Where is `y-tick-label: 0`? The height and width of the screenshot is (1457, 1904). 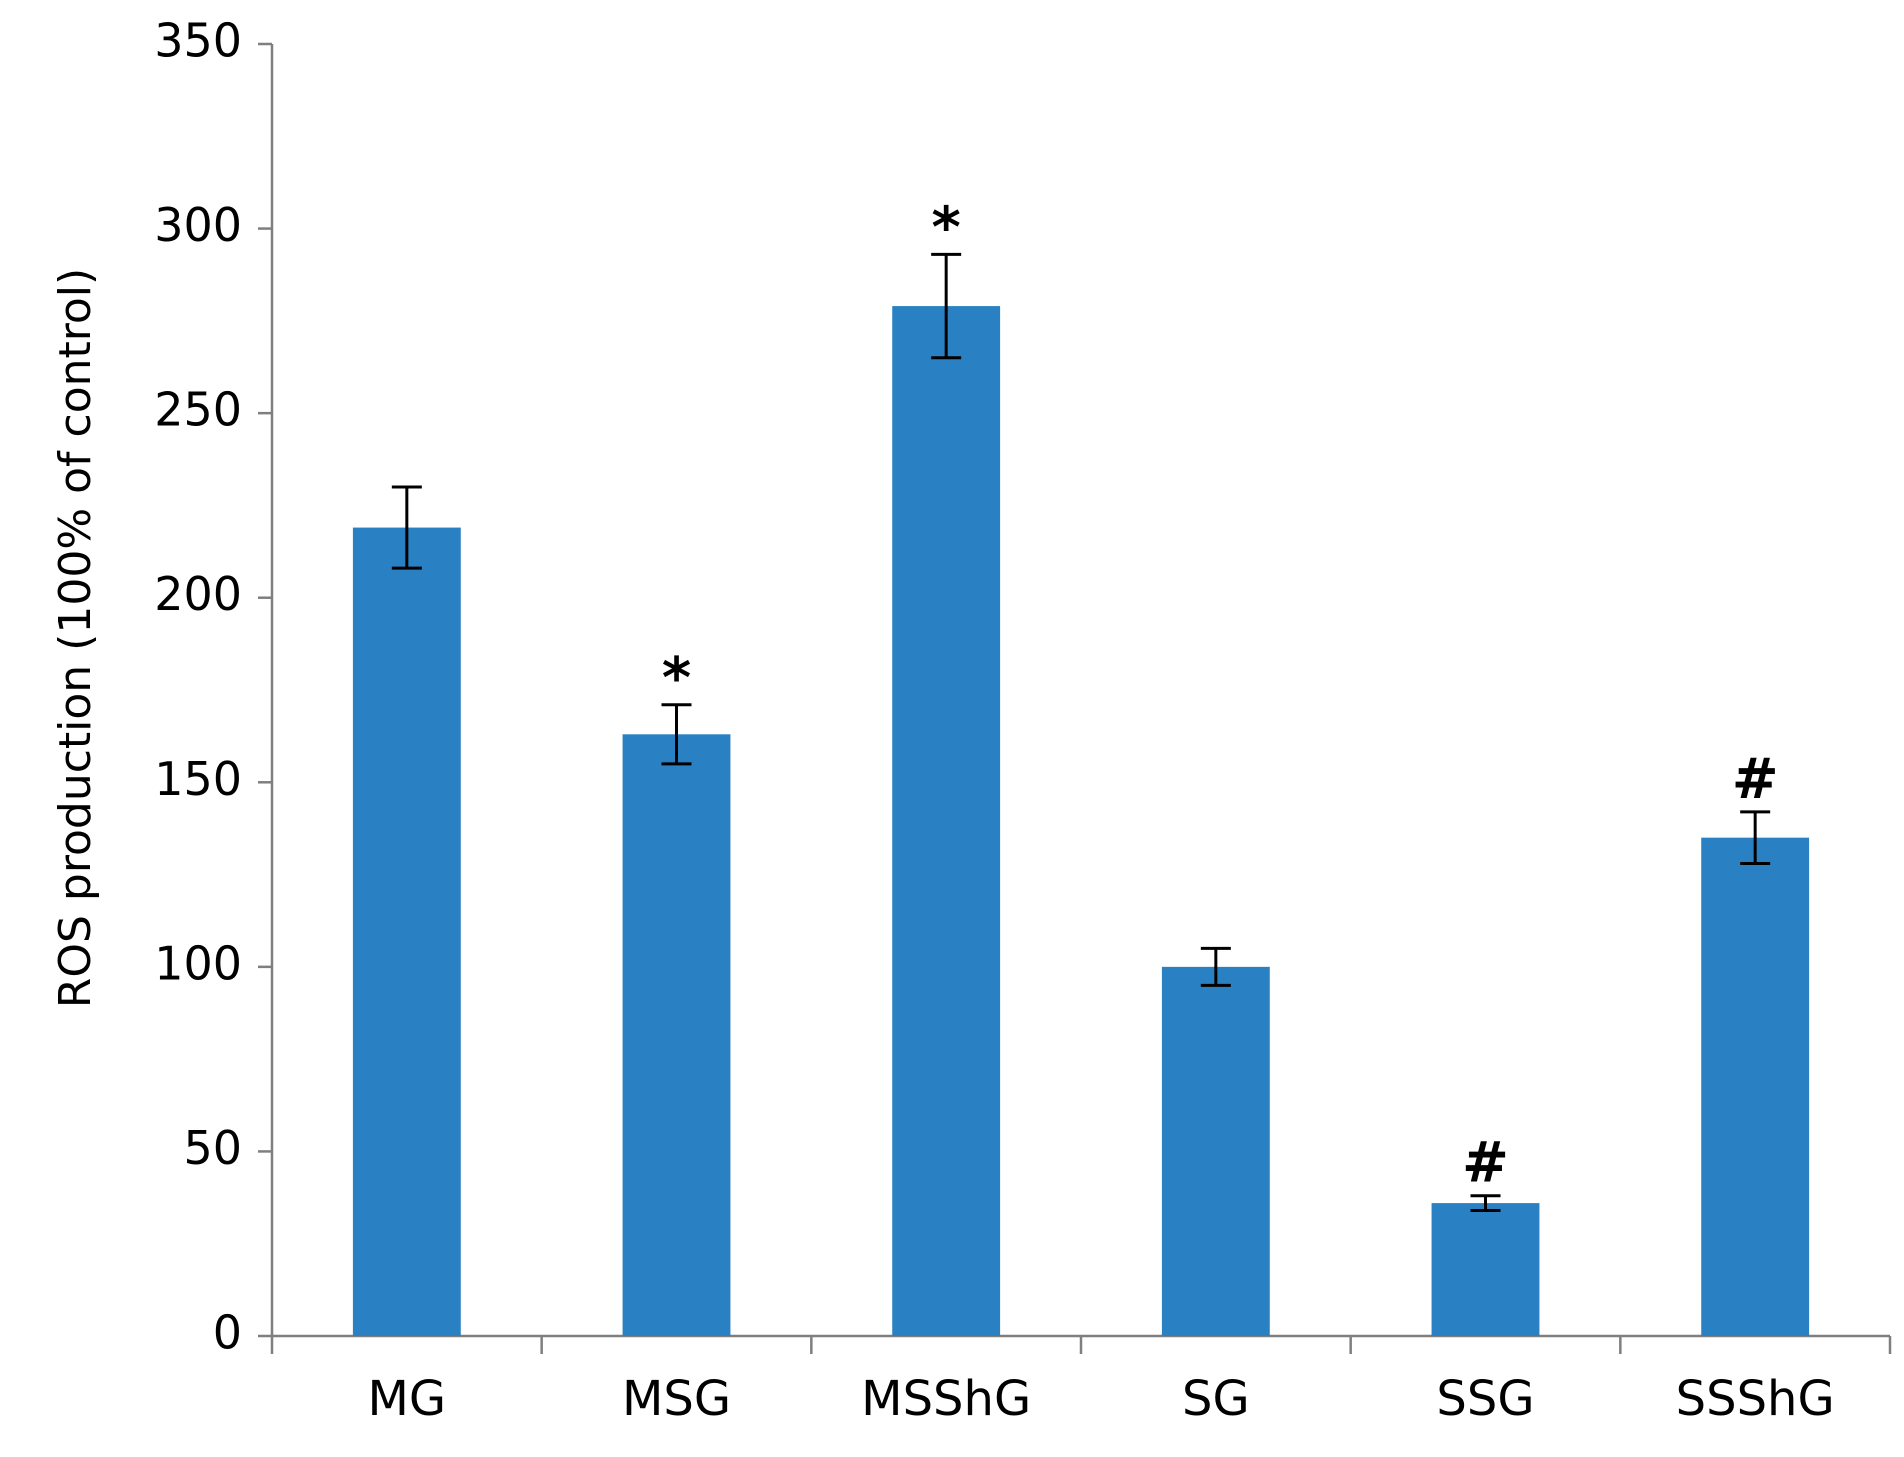
y-tick-label: 0 is located at coordinates (227, 1333).